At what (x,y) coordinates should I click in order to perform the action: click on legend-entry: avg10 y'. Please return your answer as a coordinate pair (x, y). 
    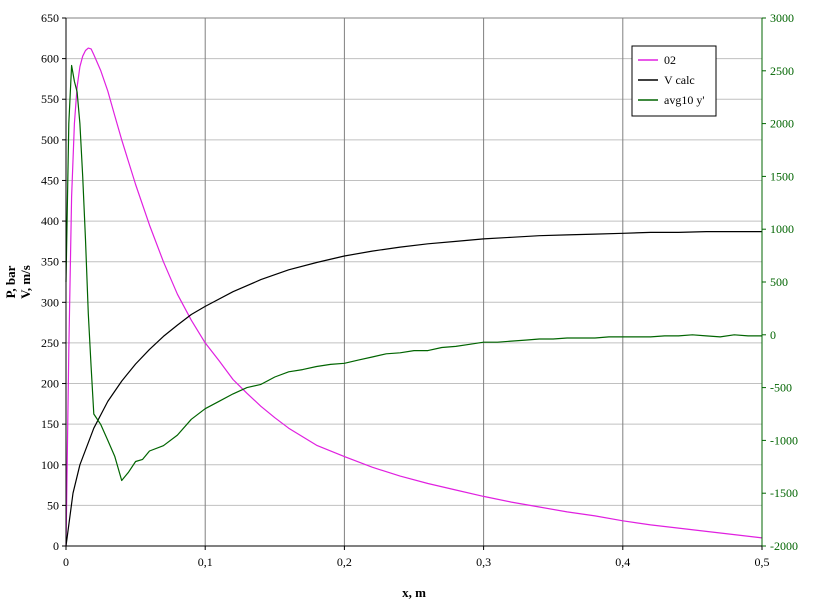
    Looking at the image, I should click on (684, 100).